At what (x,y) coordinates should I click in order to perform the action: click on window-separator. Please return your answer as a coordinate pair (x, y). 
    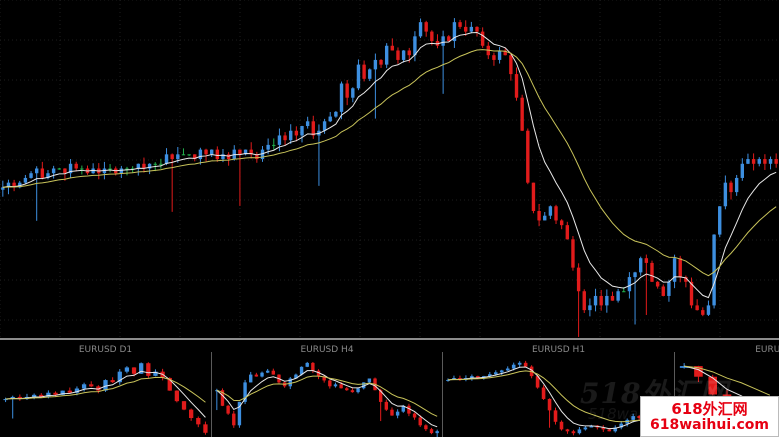
    Looking at the image, I should click on (389, 339).